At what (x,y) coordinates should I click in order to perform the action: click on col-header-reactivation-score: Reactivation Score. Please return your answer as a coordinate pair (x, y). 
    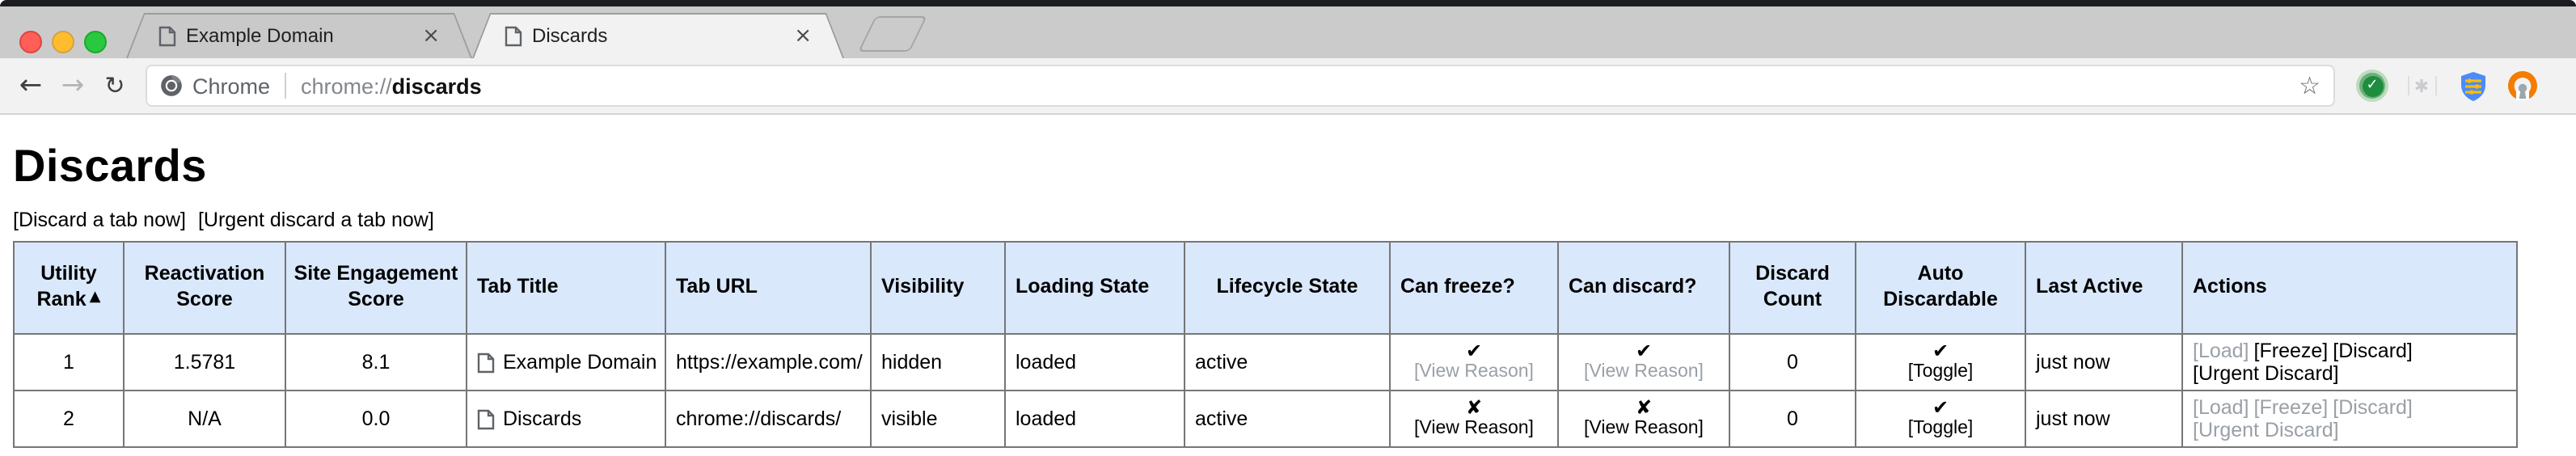
    Looking at the image, I should click on (204, 288).